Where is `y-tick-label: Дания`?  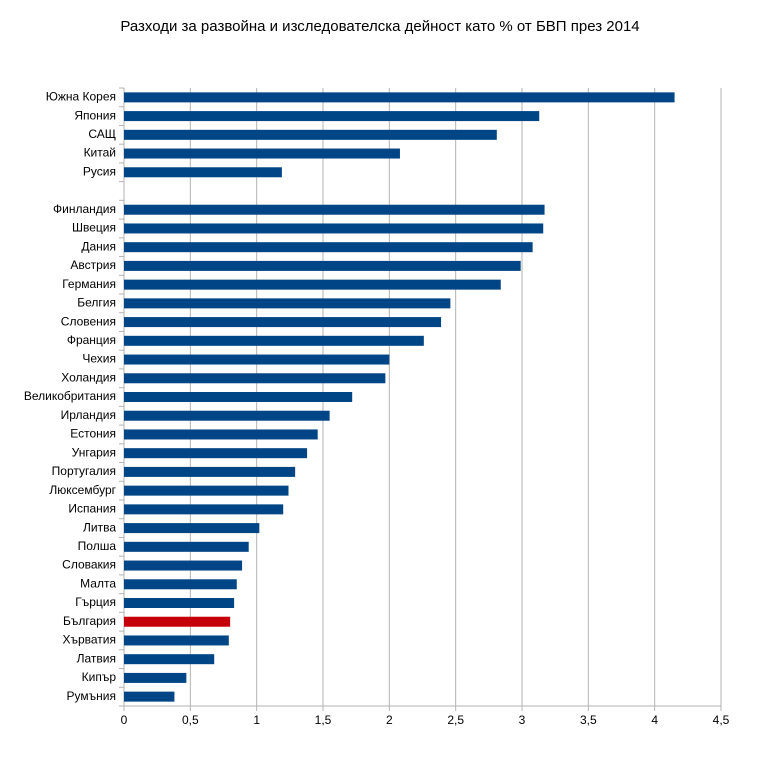
y-tick-label: Дания is located at coordinates (98, 246).